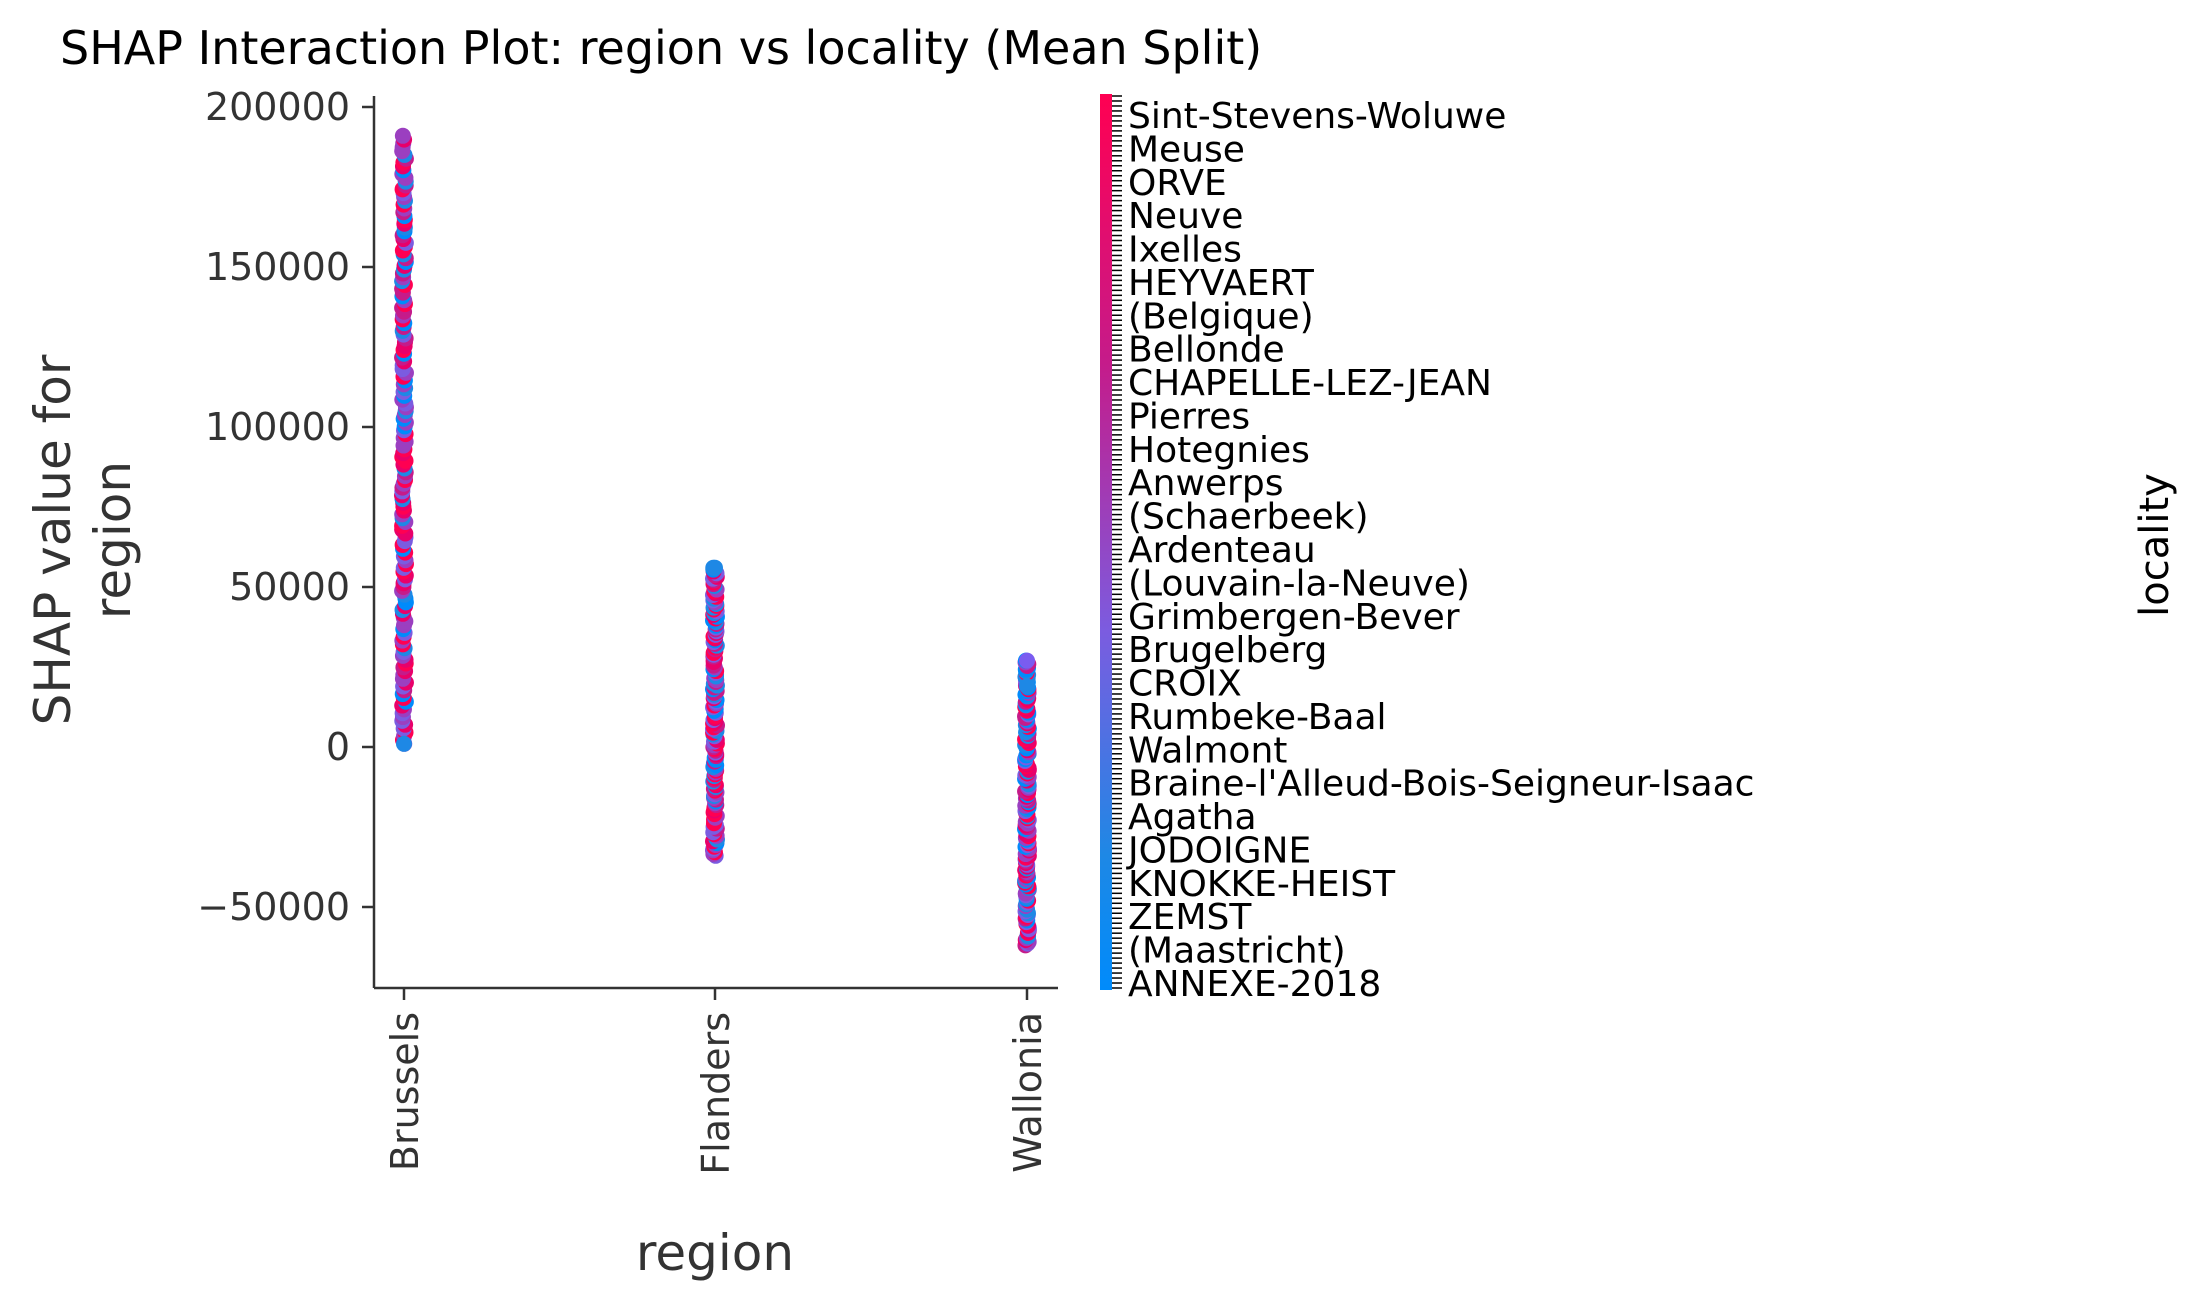  Describe the element at coordinates (1218, 850) in the screenshot. I see `colorbar-tick-label: JODOIGNE` at that location.